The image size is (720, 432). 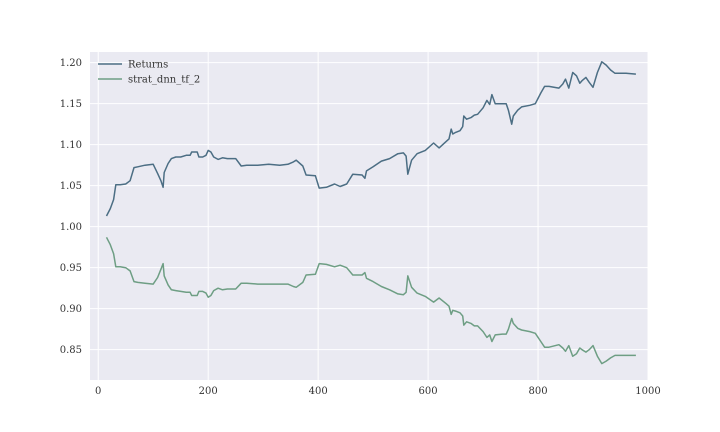 What do you see at coordinates (71, 104) in the screenshot?
I see `y-tick-label: 1.15` at bounding box center [71, 104].